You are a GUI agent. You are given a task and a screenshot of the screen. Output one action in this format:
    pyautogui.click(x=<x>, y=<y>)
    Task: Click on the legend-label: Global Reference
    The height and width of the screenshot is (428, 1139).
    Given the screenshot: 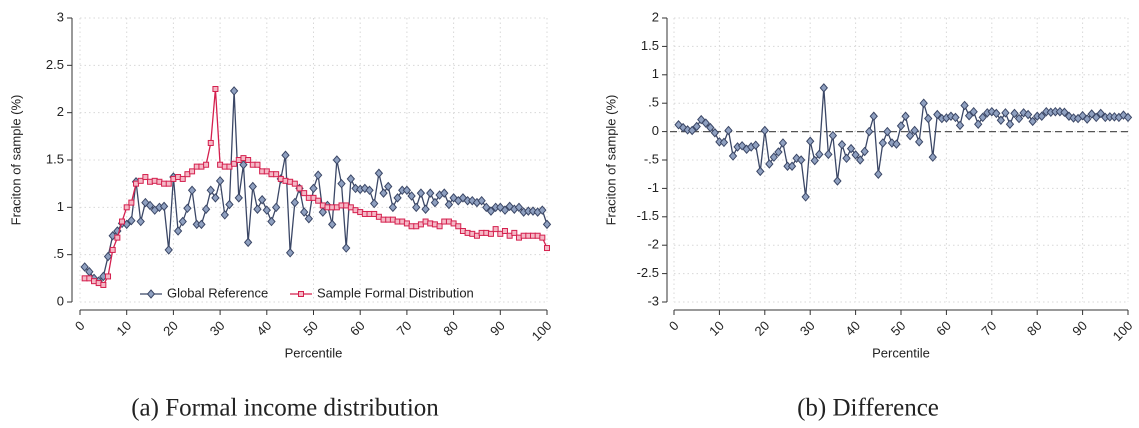 What is the action you would take?
    pyautogui.click(x=217, y=292)
    